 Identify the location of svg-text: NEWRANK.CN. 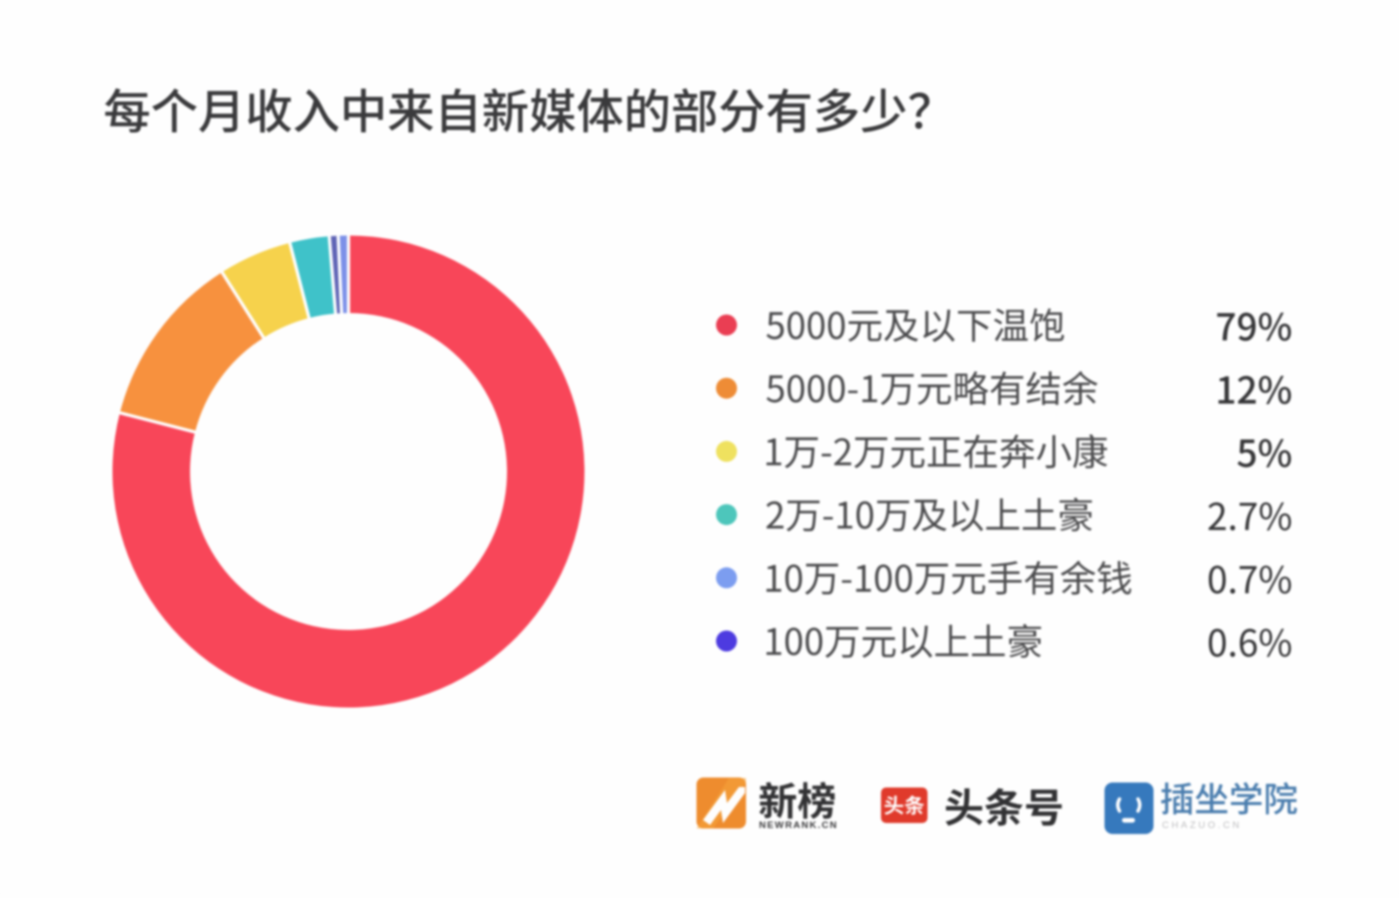
(798, 825).